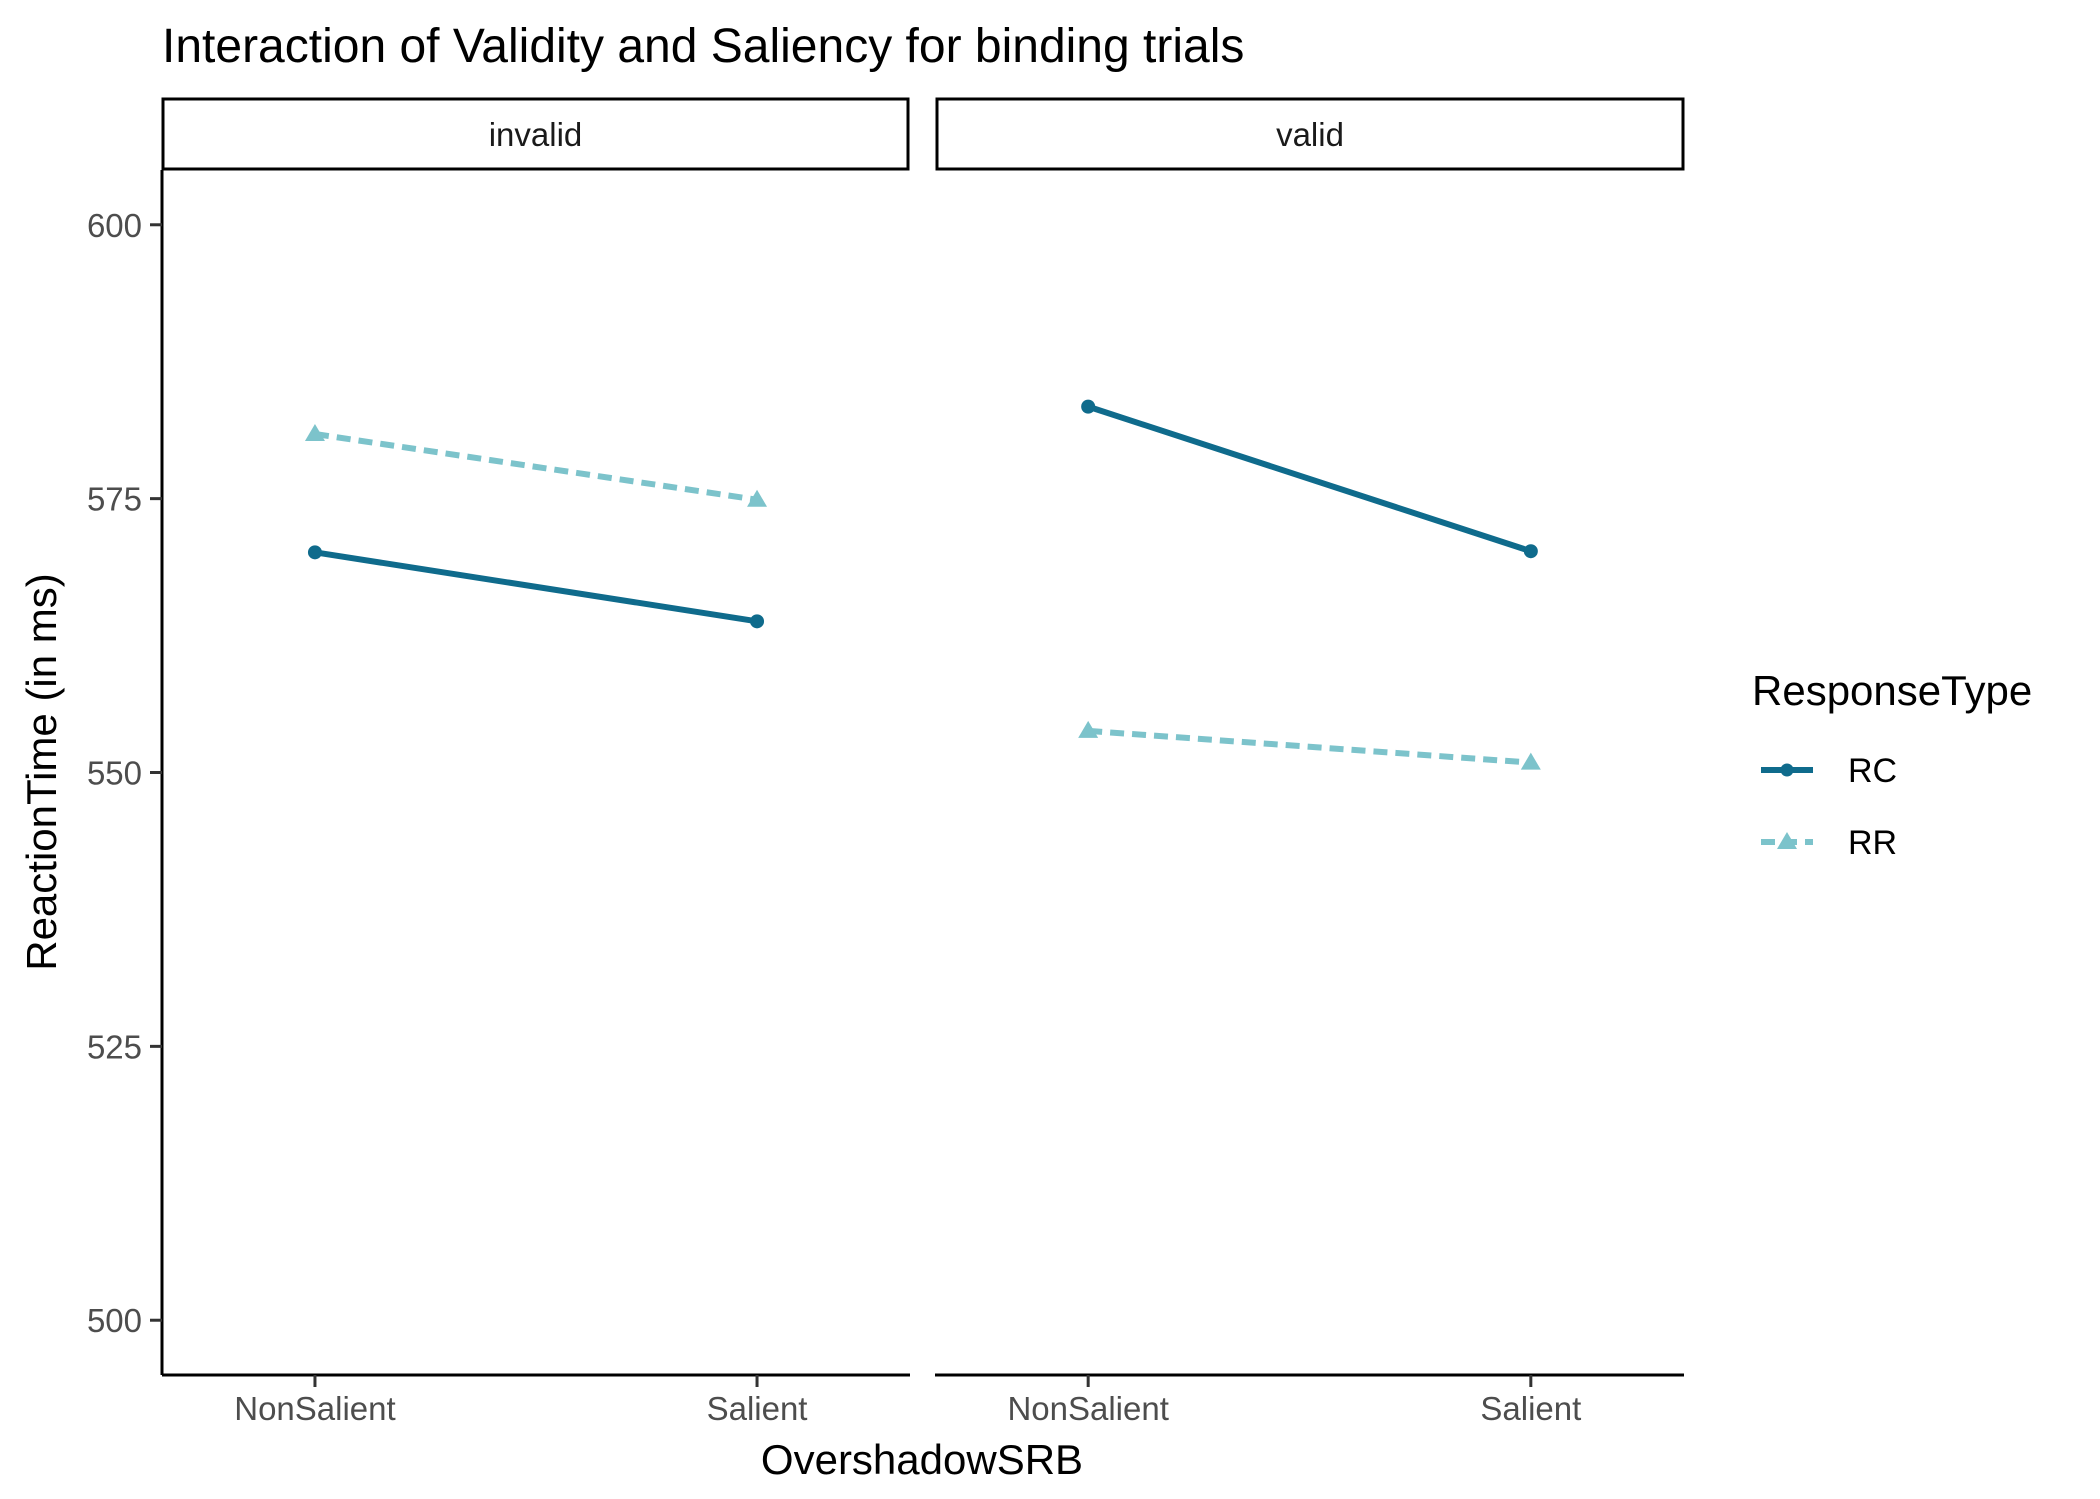 This screenshot has width=2100, height=1499. I want to click on y-tick-label: 575, so click(114, 499).